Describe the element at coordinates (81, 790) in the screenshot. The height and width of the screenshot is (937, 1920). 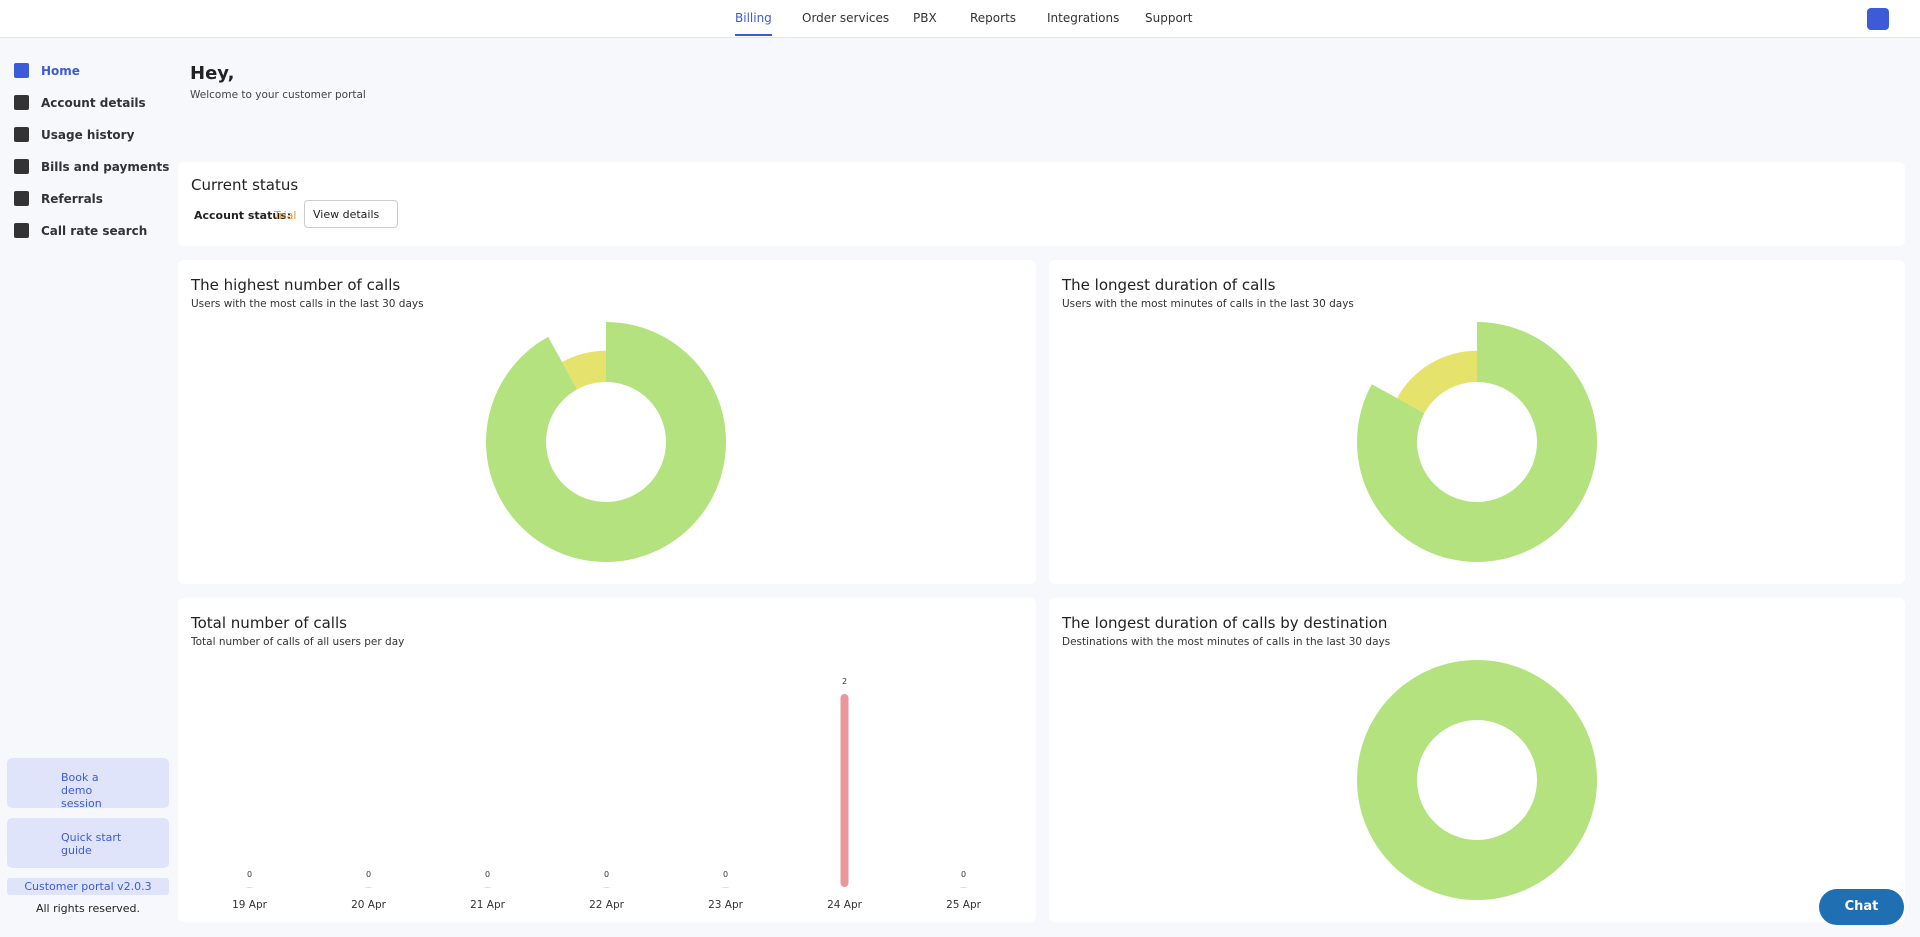
I see `promo-text: Book a demo session` at that location.